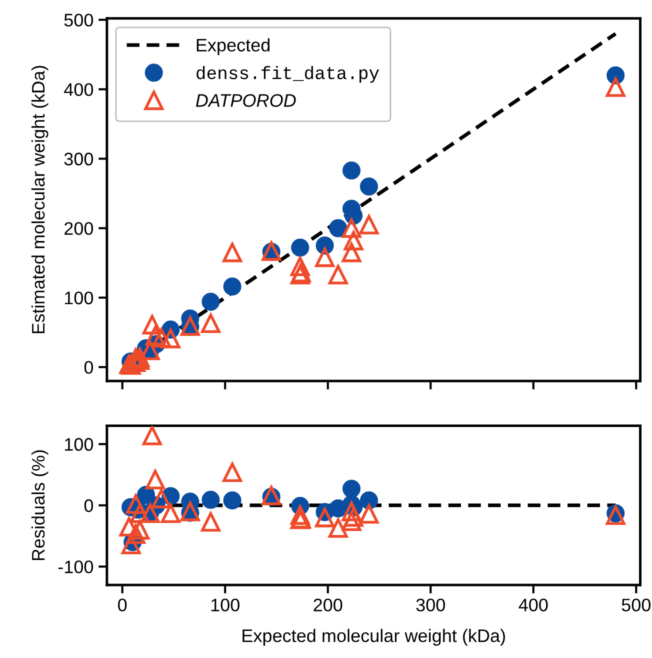 The width and height of the screenshot is (652, 658). I want to click on y-tick-label: 400, so click(79, 89).